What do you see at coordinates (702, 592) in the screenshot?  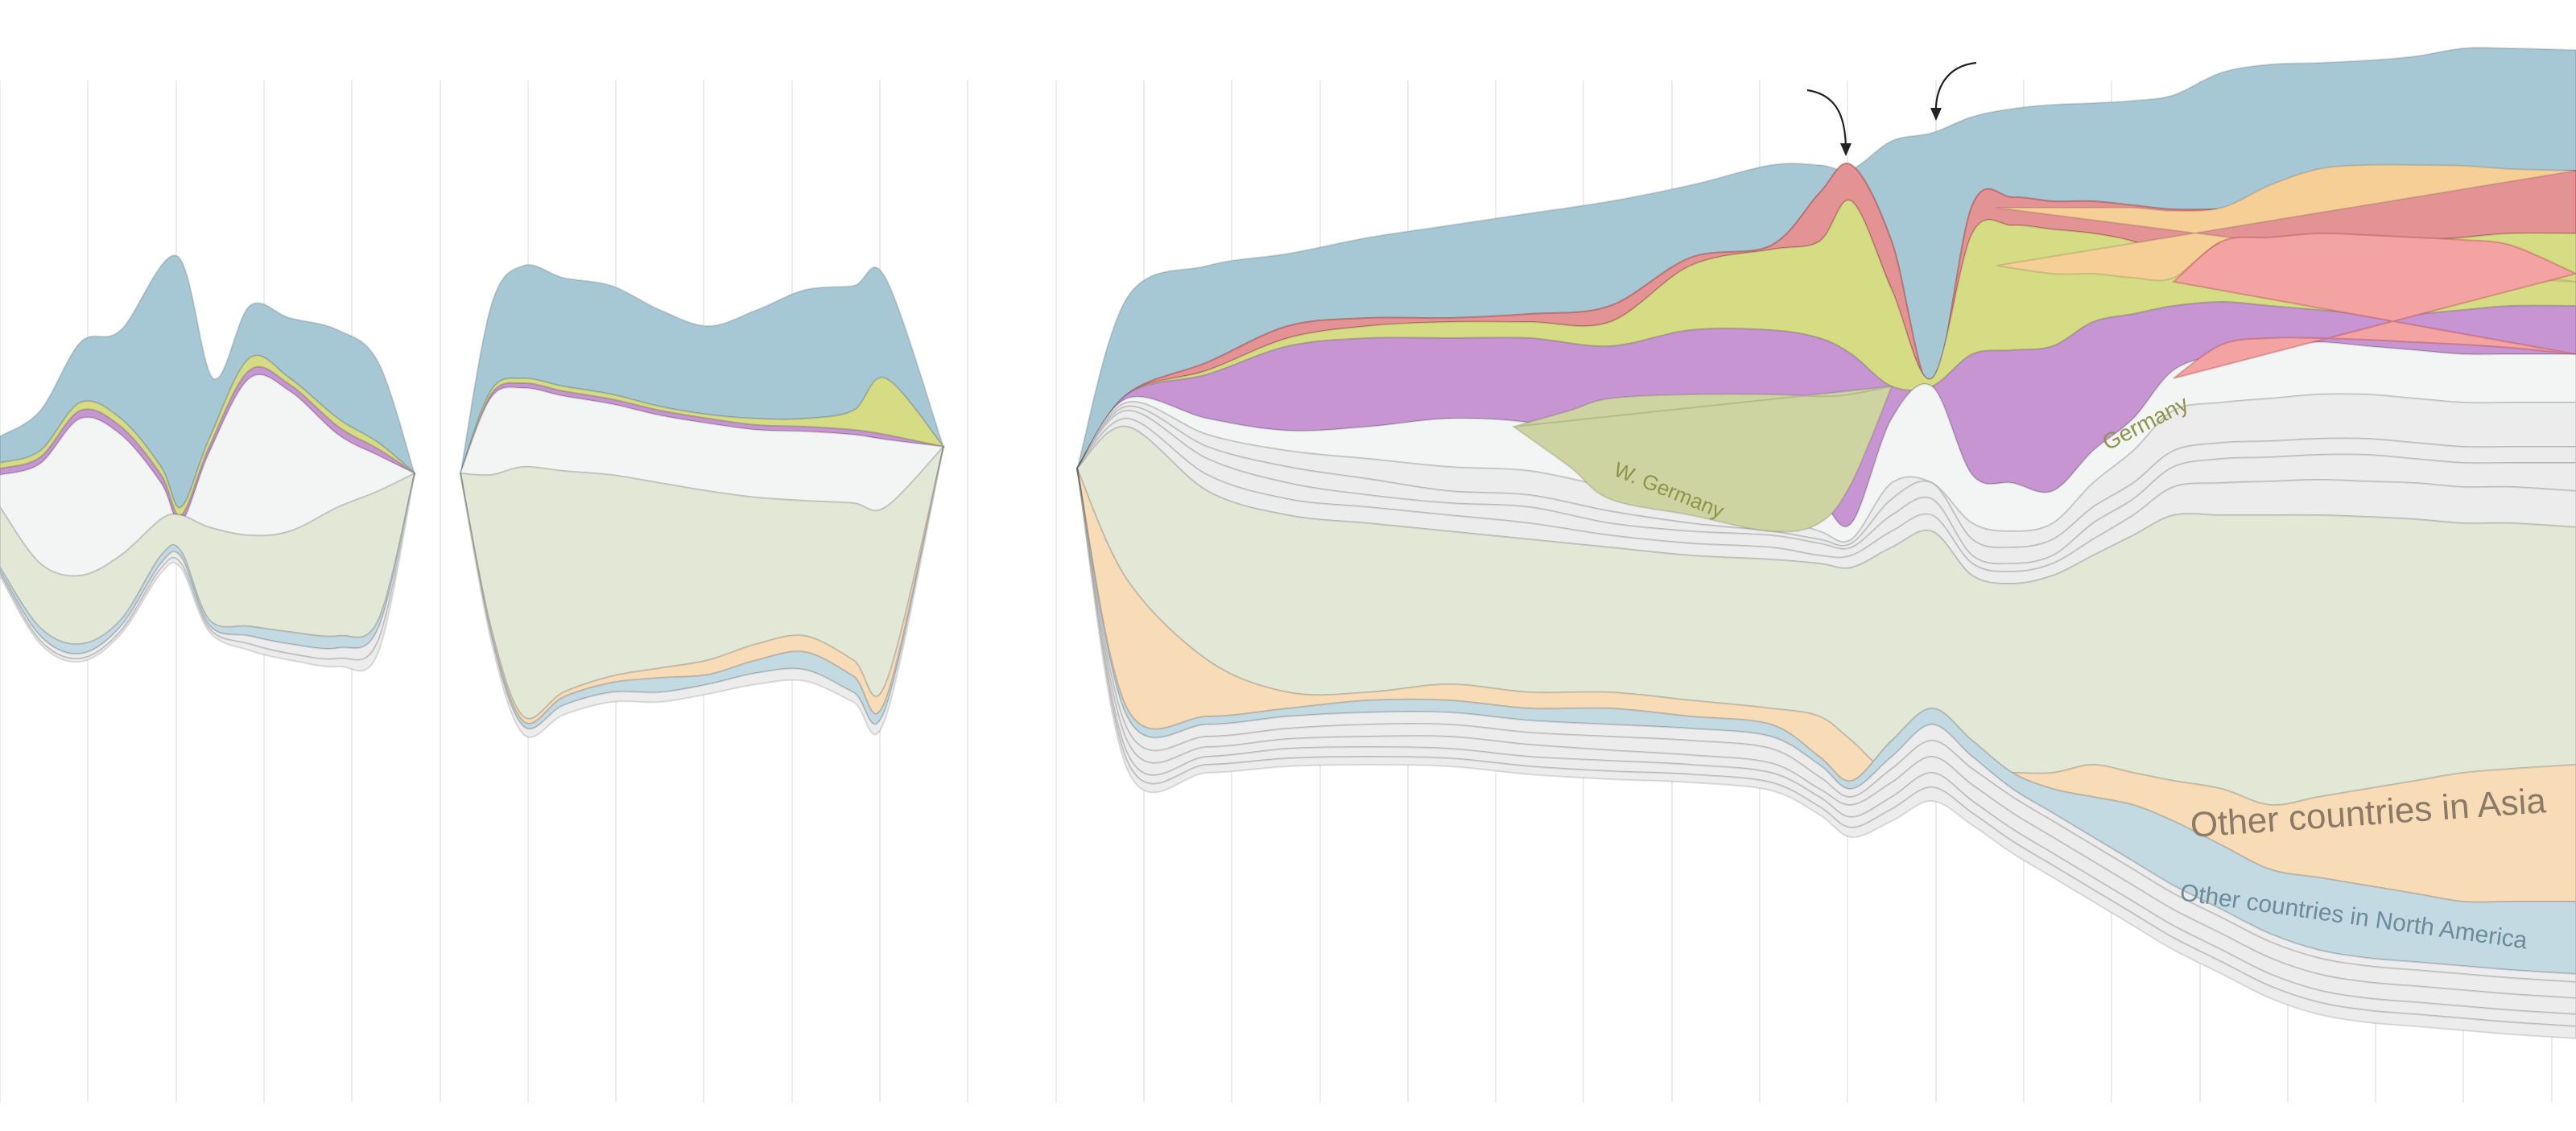 I see `panel-b-gray` at bounding box center [702, 592].